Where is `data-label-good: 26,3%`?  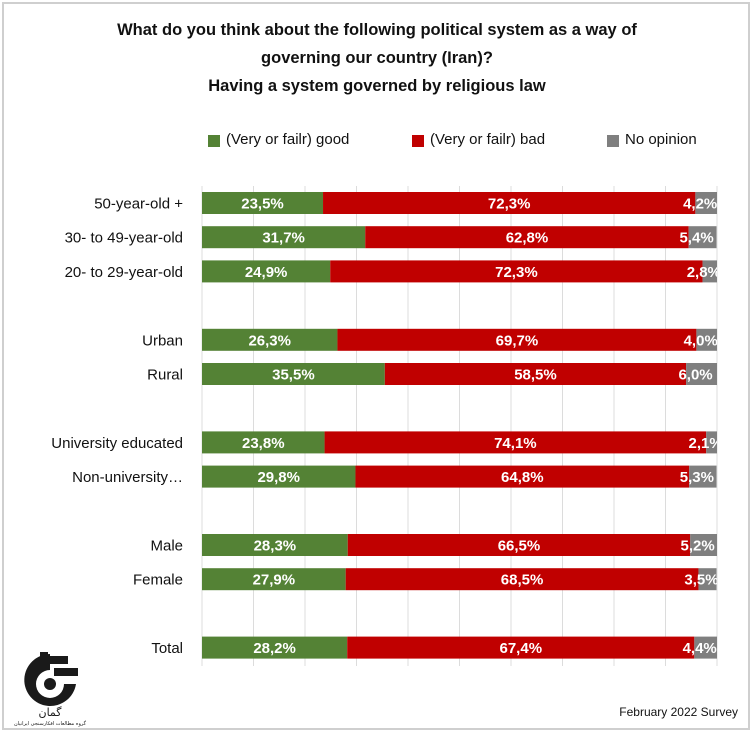 data-label-good: 26,3% is located at coordinates (269, 340).